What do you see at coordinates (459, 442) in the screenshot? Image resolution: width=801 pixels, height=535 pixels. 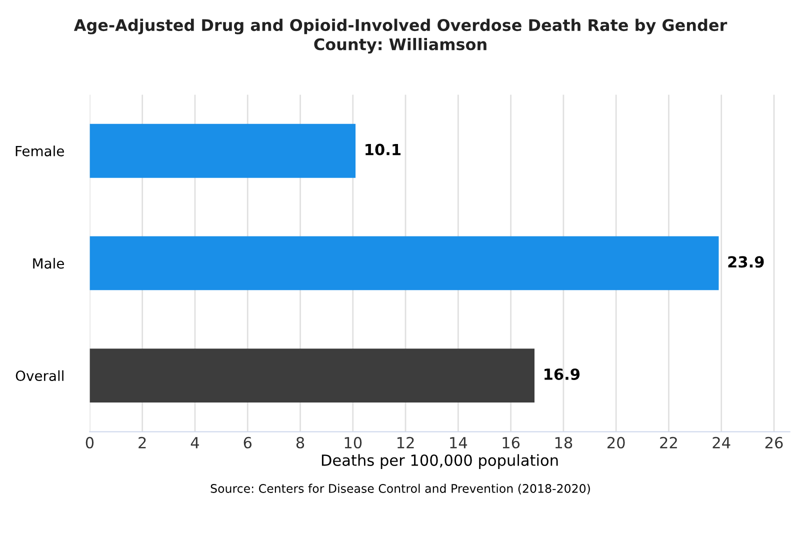 I see `x-tick-label: 14` at bounding box center [459, 442].